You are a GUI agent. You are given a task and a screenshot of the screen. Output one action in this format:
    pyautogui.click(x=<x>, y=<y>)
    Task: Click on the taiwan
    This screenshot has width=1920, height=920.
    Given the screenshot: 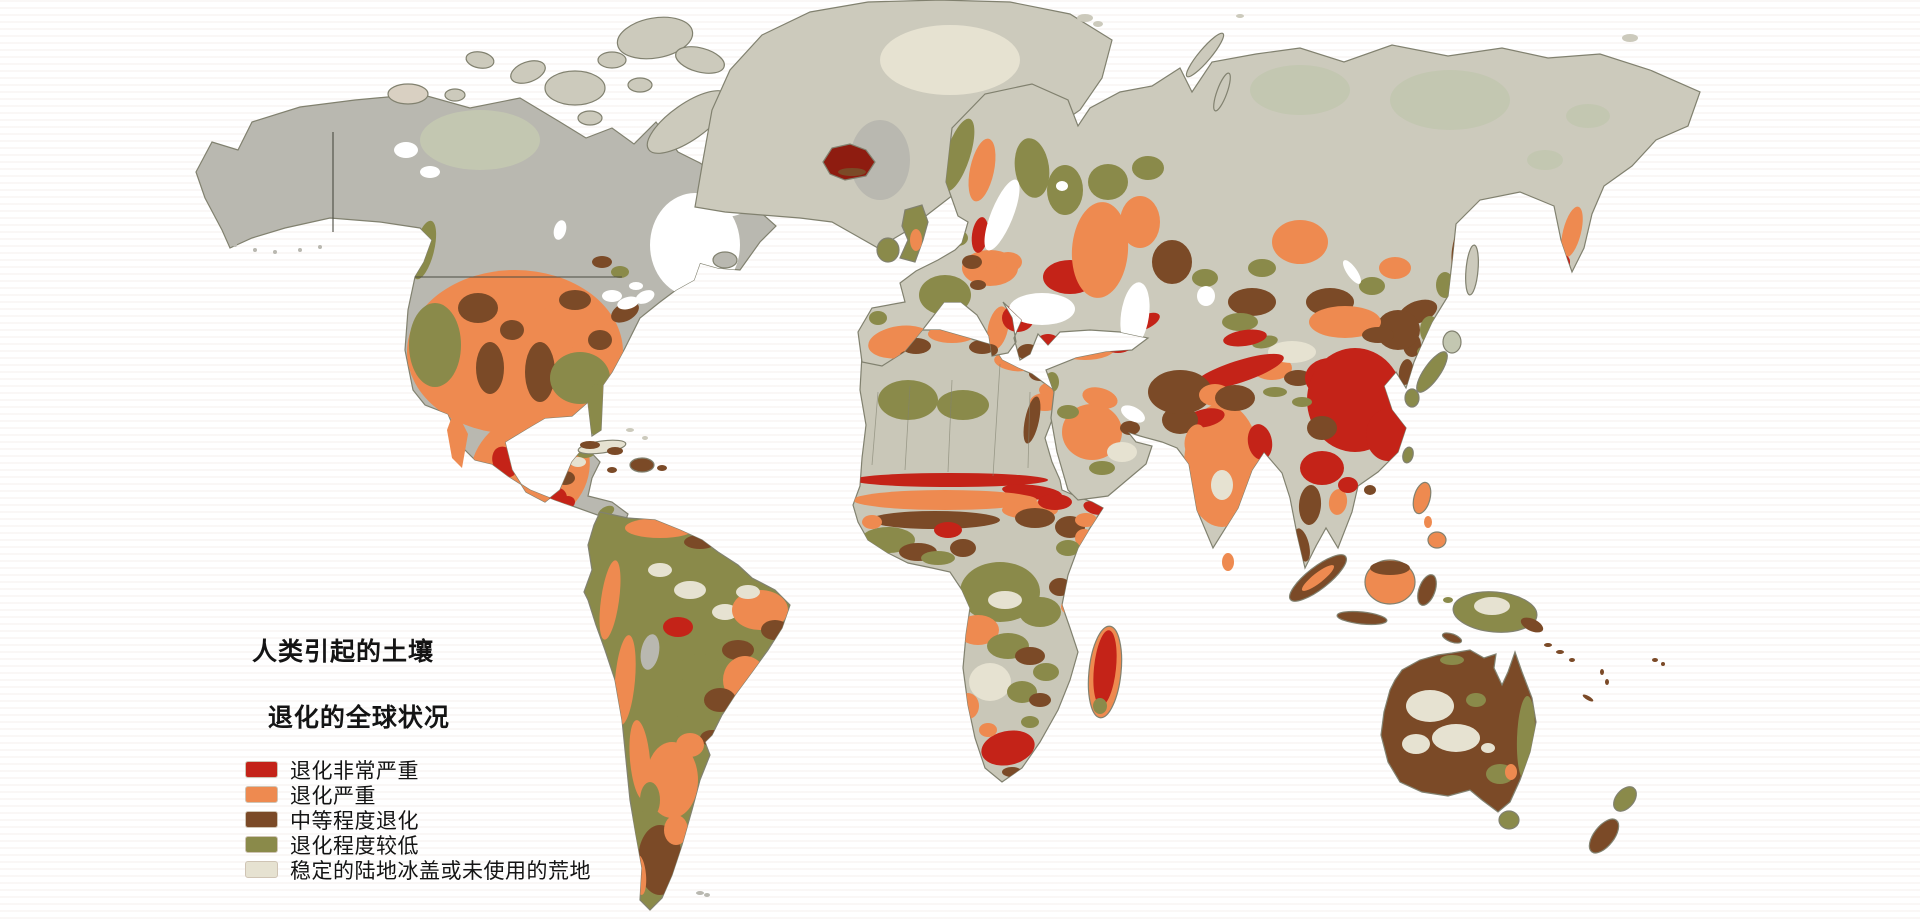 What is the action you would take?
    pyautogui.click(x=1408, y=455)
    